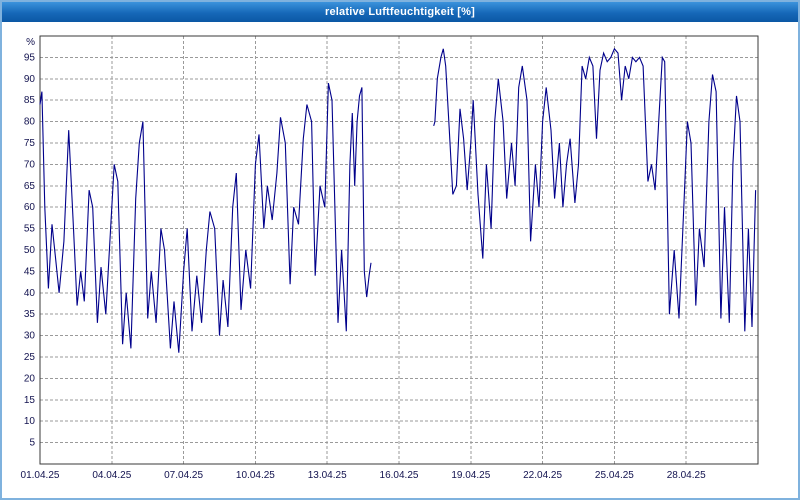 The height and width of the screenshot is (500, 800). I want to click on x-axis-tick-label: 25.04.25, so click(614, 475).